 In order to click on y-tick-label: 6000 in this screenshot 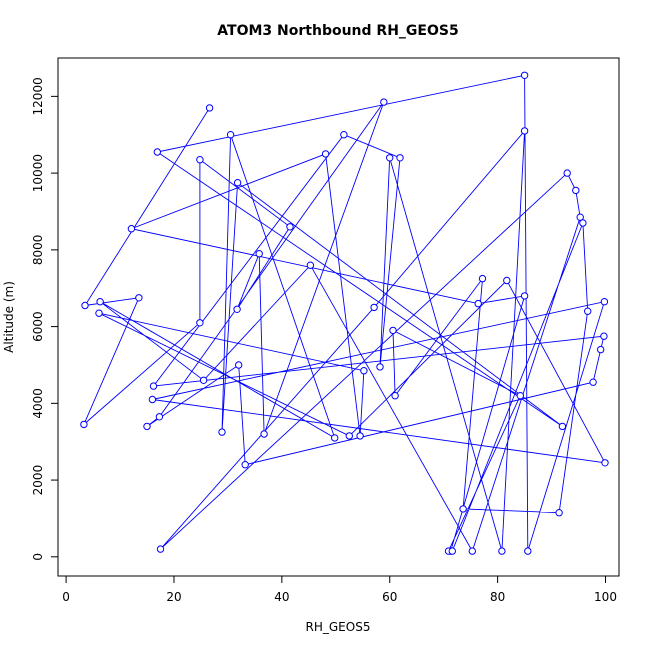, I will do `click(38, 326)`.